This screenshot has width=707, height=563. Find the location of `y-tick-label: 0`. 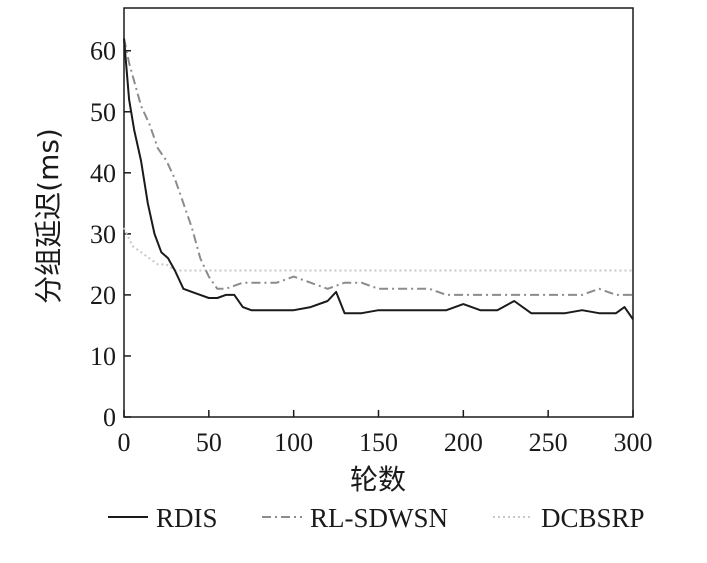

y-tick-label: 0 is located at coordinates (109, 417).